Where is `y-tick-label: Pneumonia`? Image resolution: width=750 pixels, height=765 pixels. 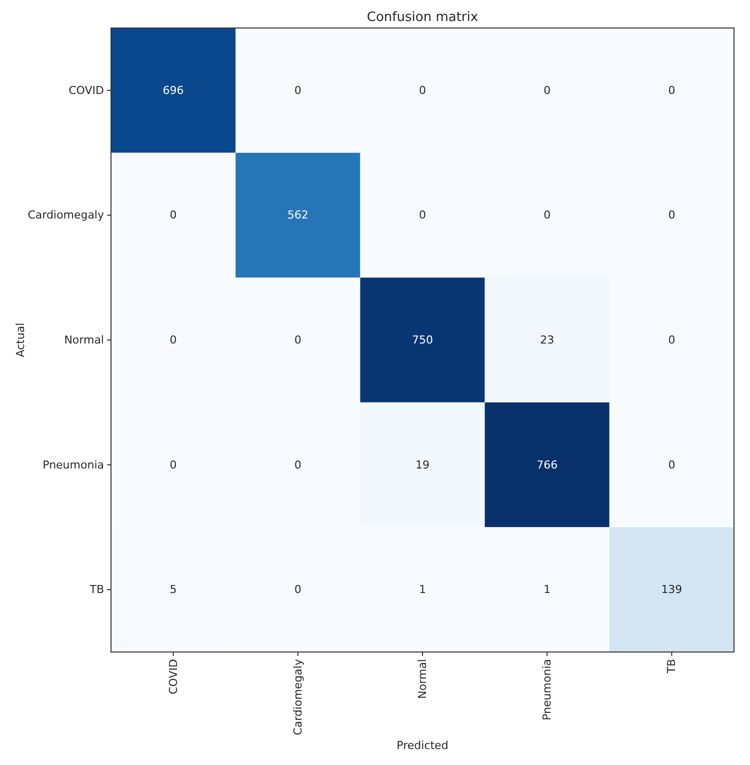
y-tick-label: Pneumonia is located at coordinates (73, 465).